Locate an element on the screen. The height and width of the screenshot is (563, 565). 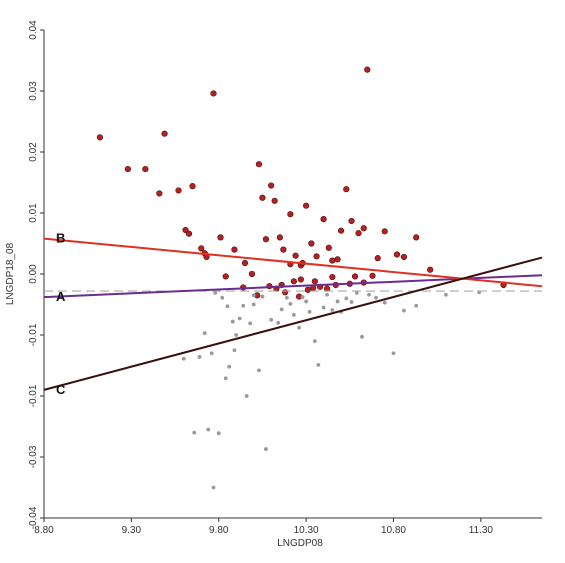
y-tick-label: -0.03 is located at coordinates (33, 456).